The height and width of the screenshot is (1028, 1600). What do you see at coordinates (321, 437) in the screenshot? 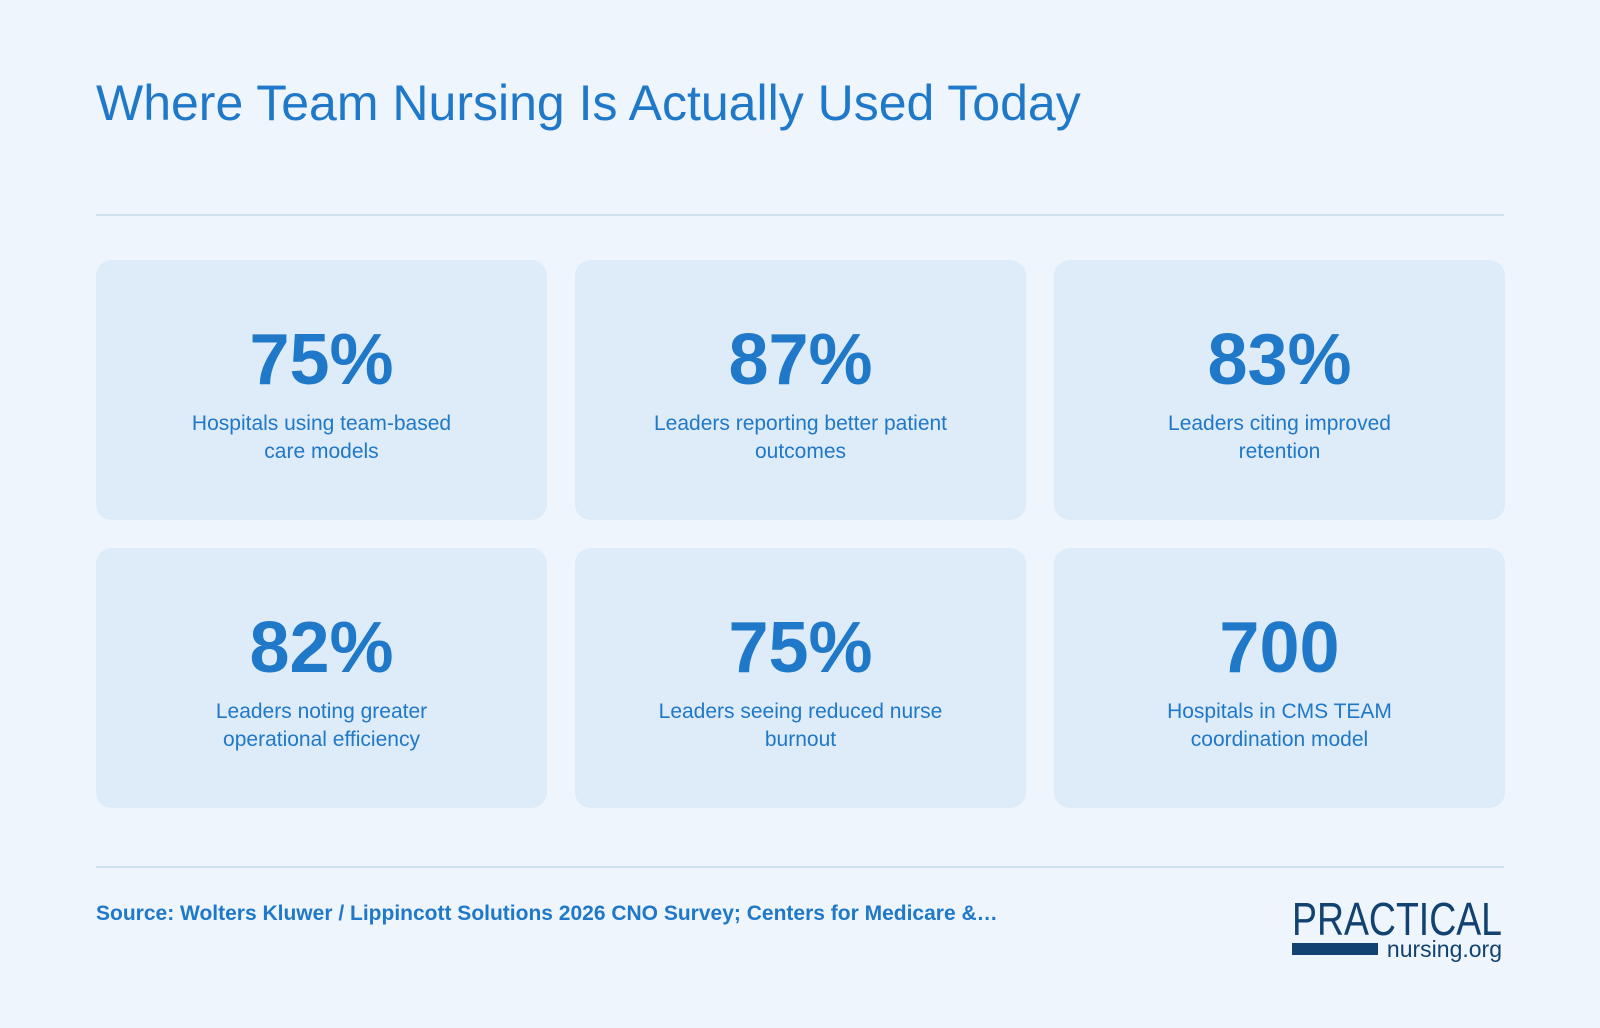
I see `stat-label: Hospitals using team-based care models` at bounding box center [321, 437].